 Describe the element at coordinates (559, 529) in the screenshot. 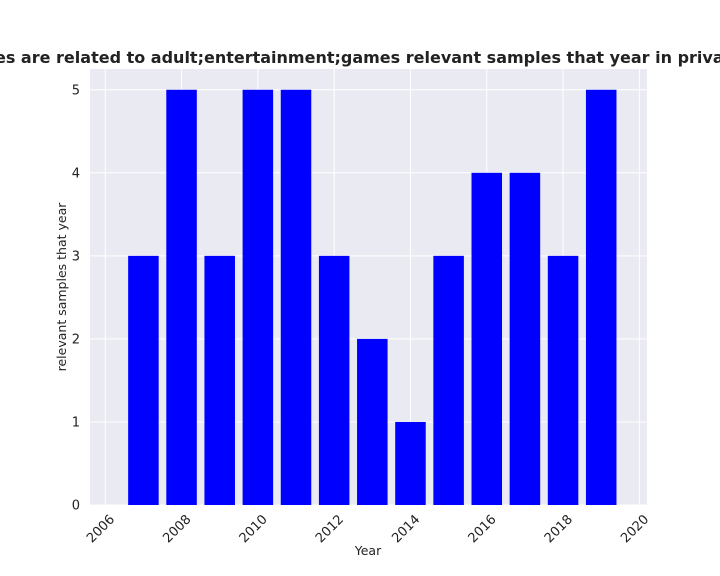

I see `x-tick-label: 2018` at that location.